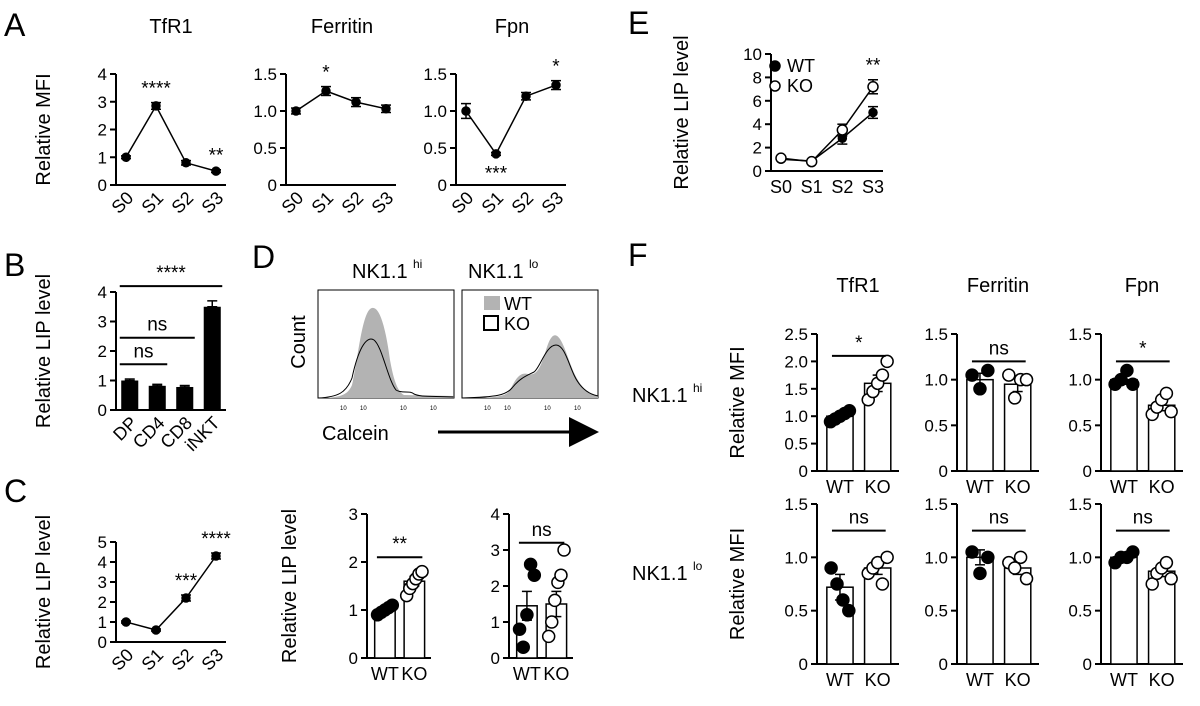 Image resolution: width=1200 pixels, height=706 pixels. What do you see at coordinates (417, 264) in the screenshot?
I see `hist-title-hi-sup: hi` at bounding box center [417, 264].